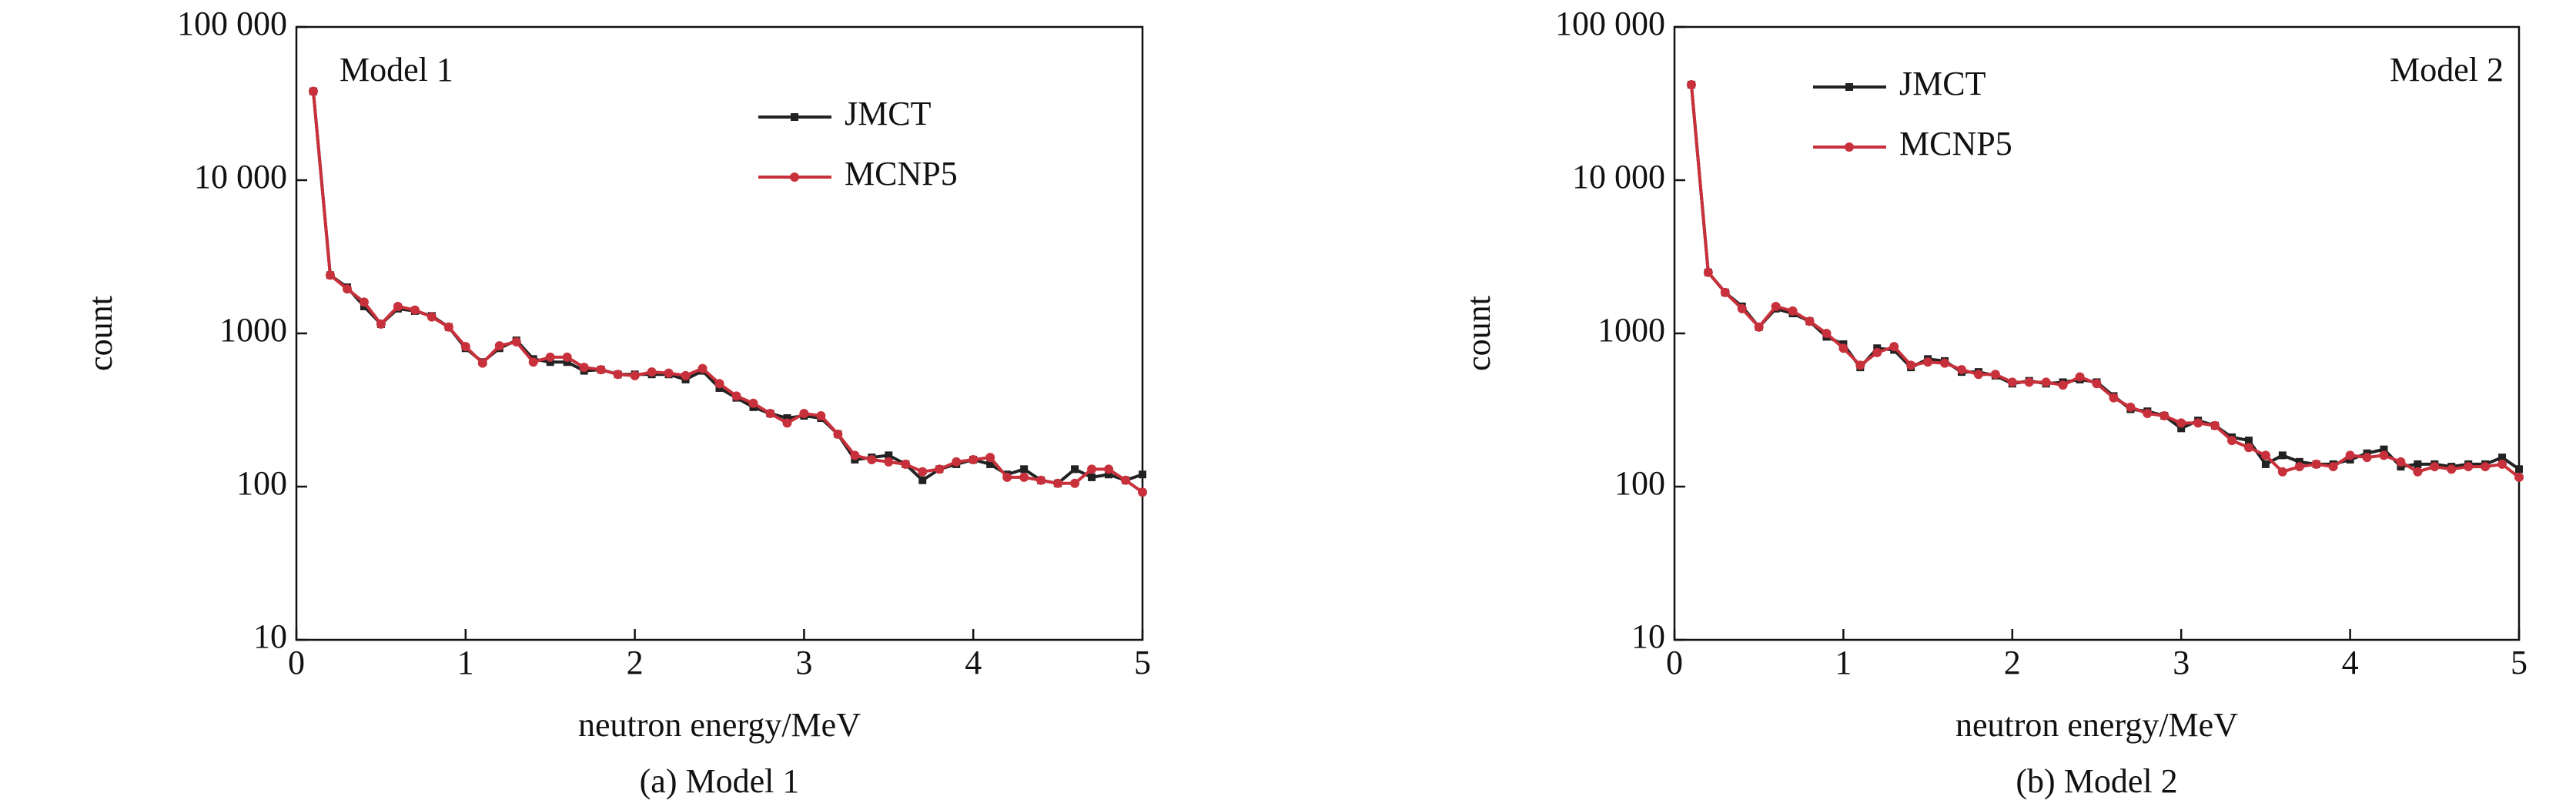 The height and width of the screenshot is (810, 2576). What do you see at coordinates (2096, 781) in the screenshot?
I see `caption: (b) Model 2` at bounding box center [2096, 781].